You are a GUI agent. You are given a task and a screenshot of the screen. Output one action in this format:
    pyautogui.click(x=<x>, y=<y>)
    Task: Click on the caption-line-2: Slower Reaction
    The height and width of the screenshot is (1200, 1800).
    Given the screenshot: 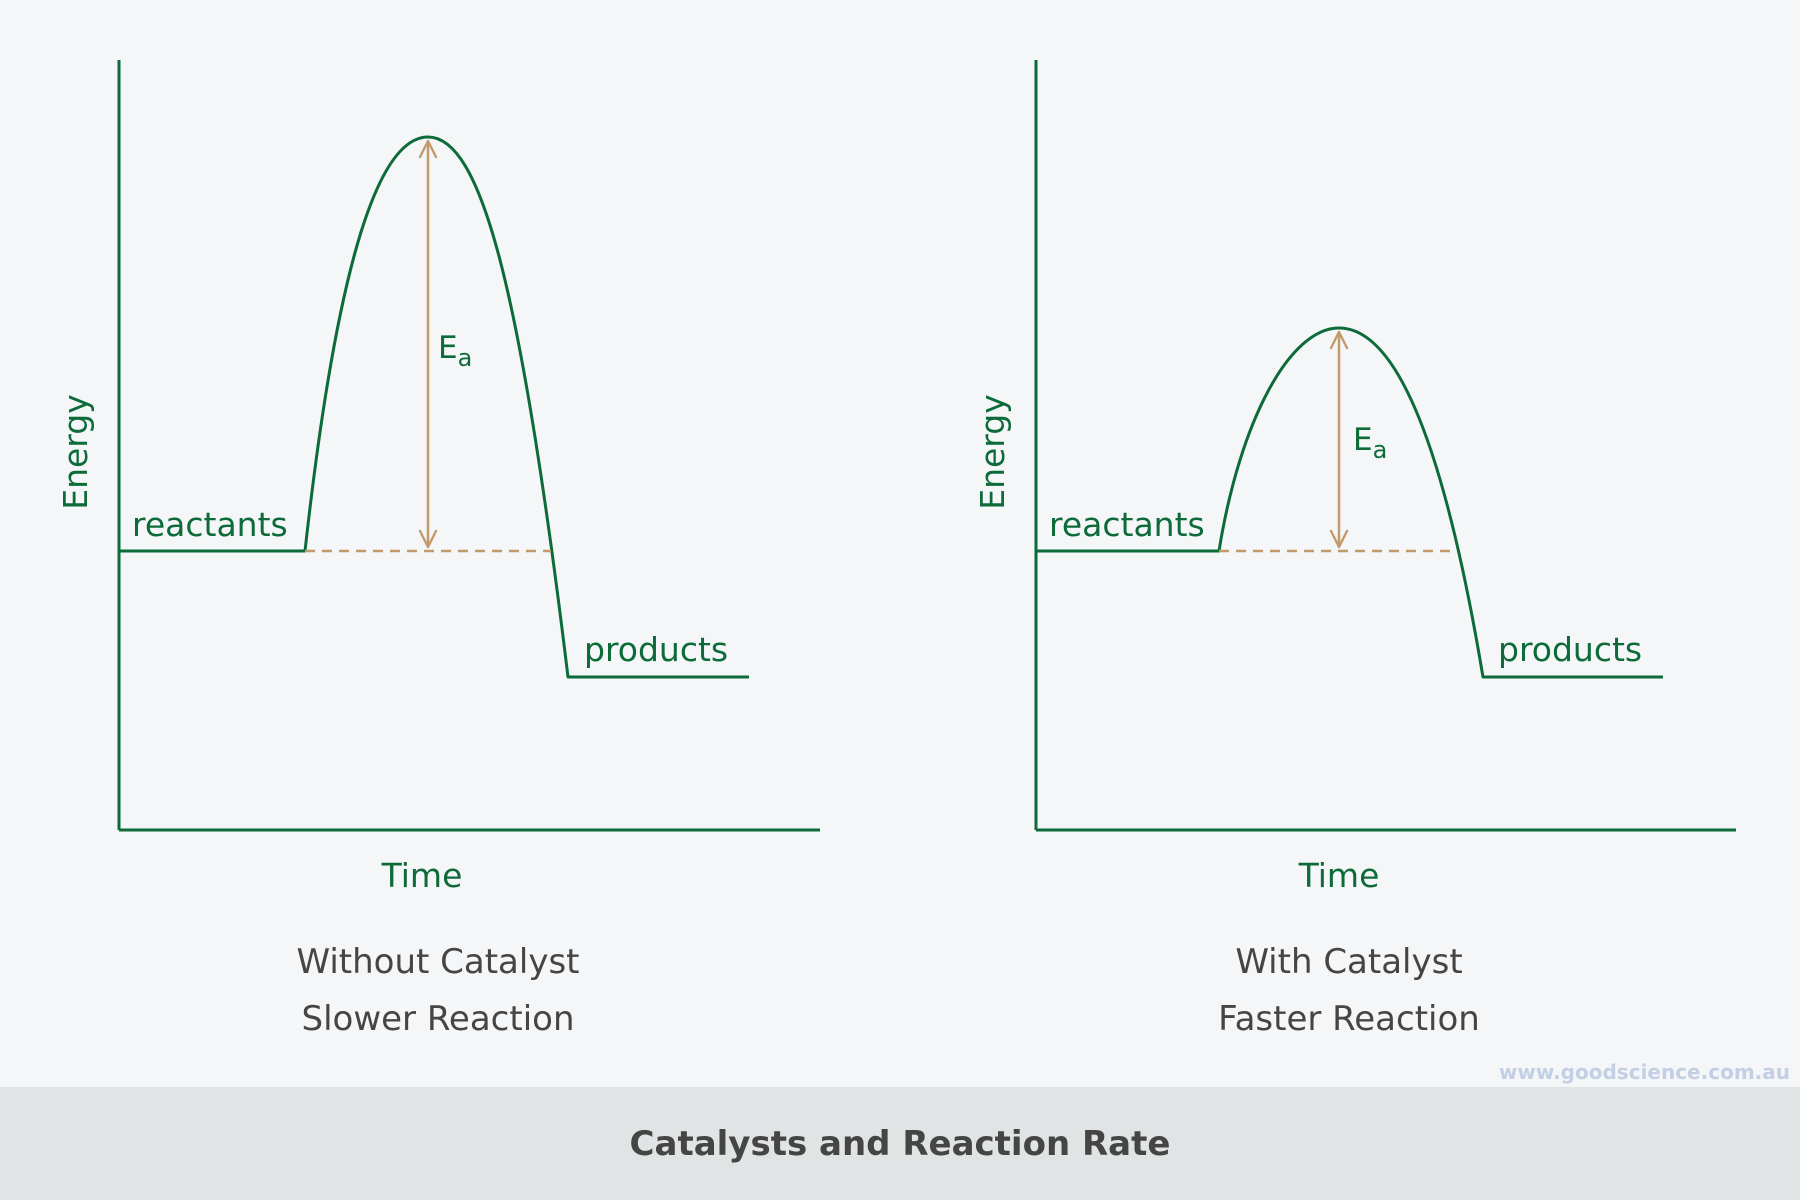 What is the action you would take?
    pyautogui.click(x=437, y=1019)
    